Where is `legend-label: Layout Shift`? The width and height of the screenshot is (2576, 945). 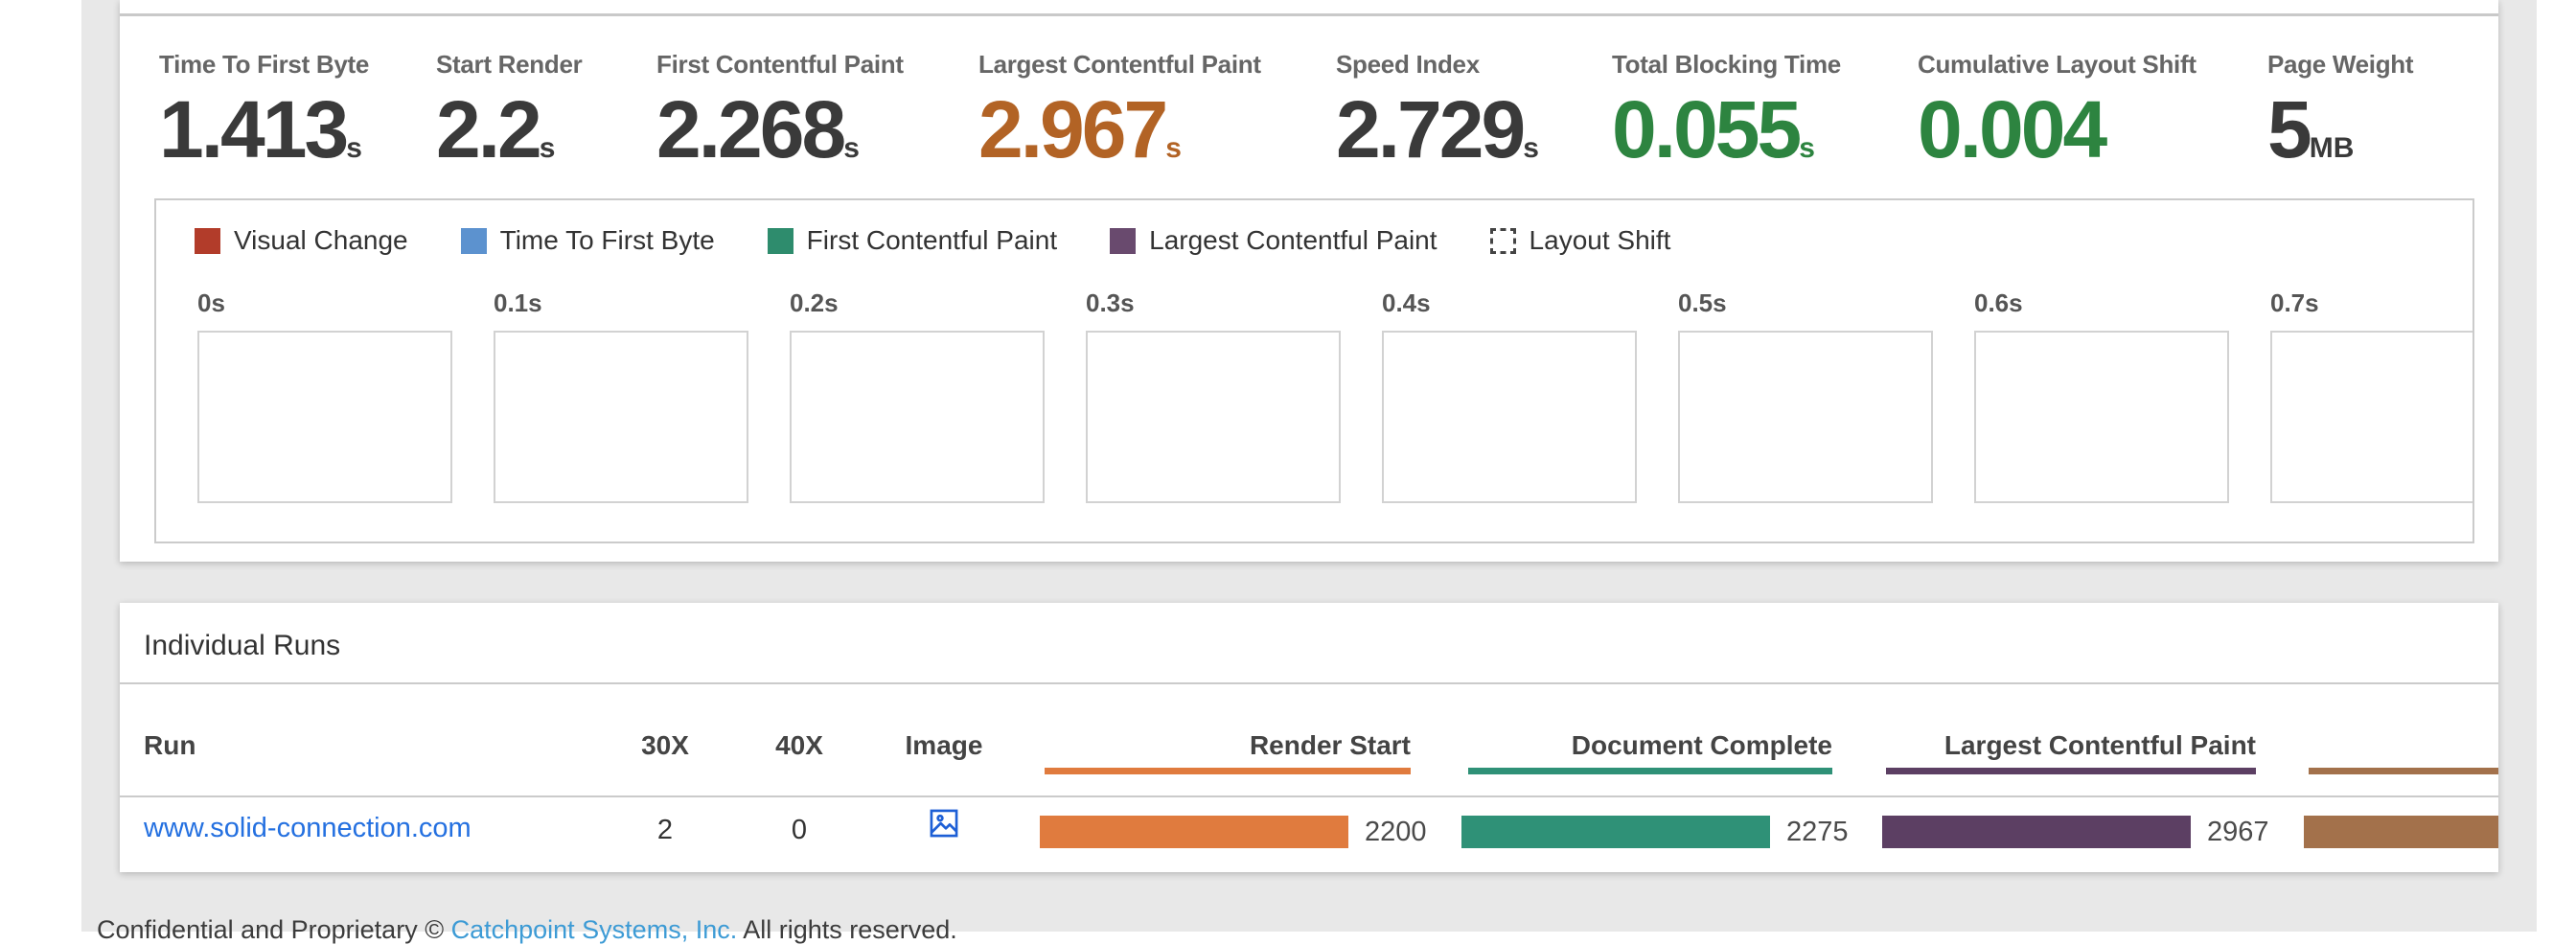 legend-label: Layout Shift is located at coordinates (1600, 240).